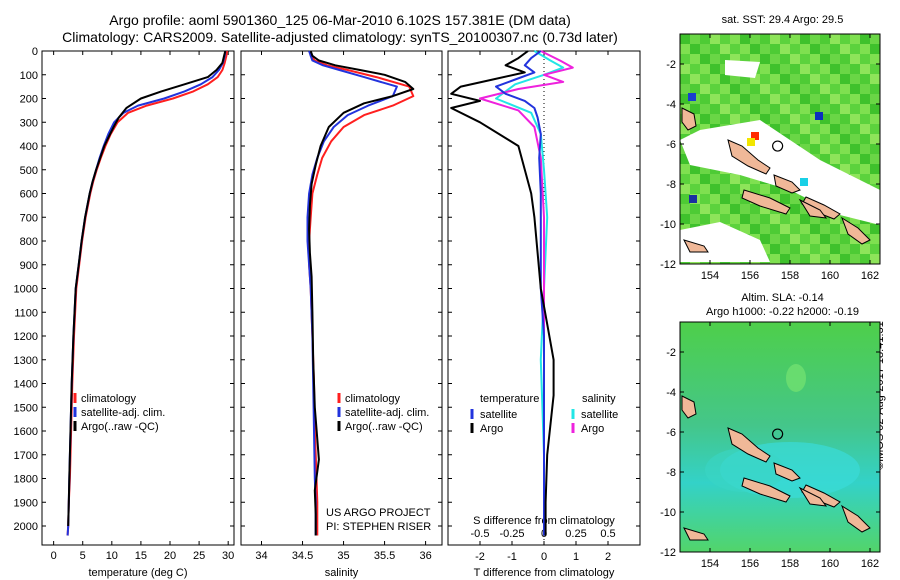  I want to click on sla-map-title: Altim. SLA: -0.14, so click(782, 298).